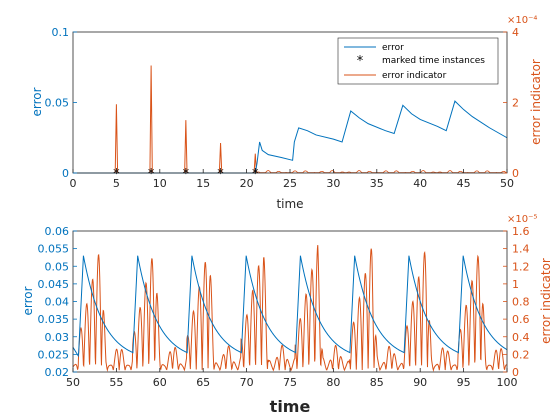 This screenshot has height=420, width=560. I want to click on p1-x-tick-label: 30, so click(333, 183).